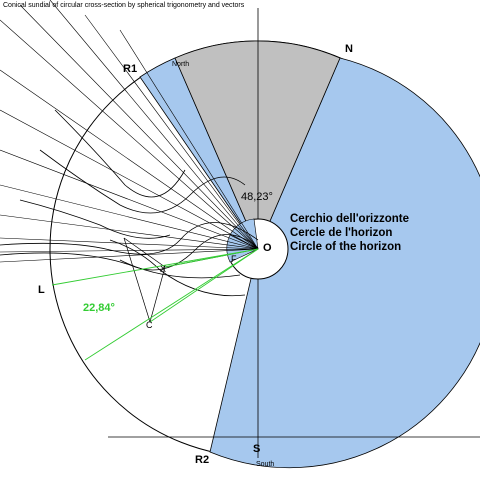 This screenshot has height=480, width=480. I want to click on label-south-small: South, so click(265, 464).